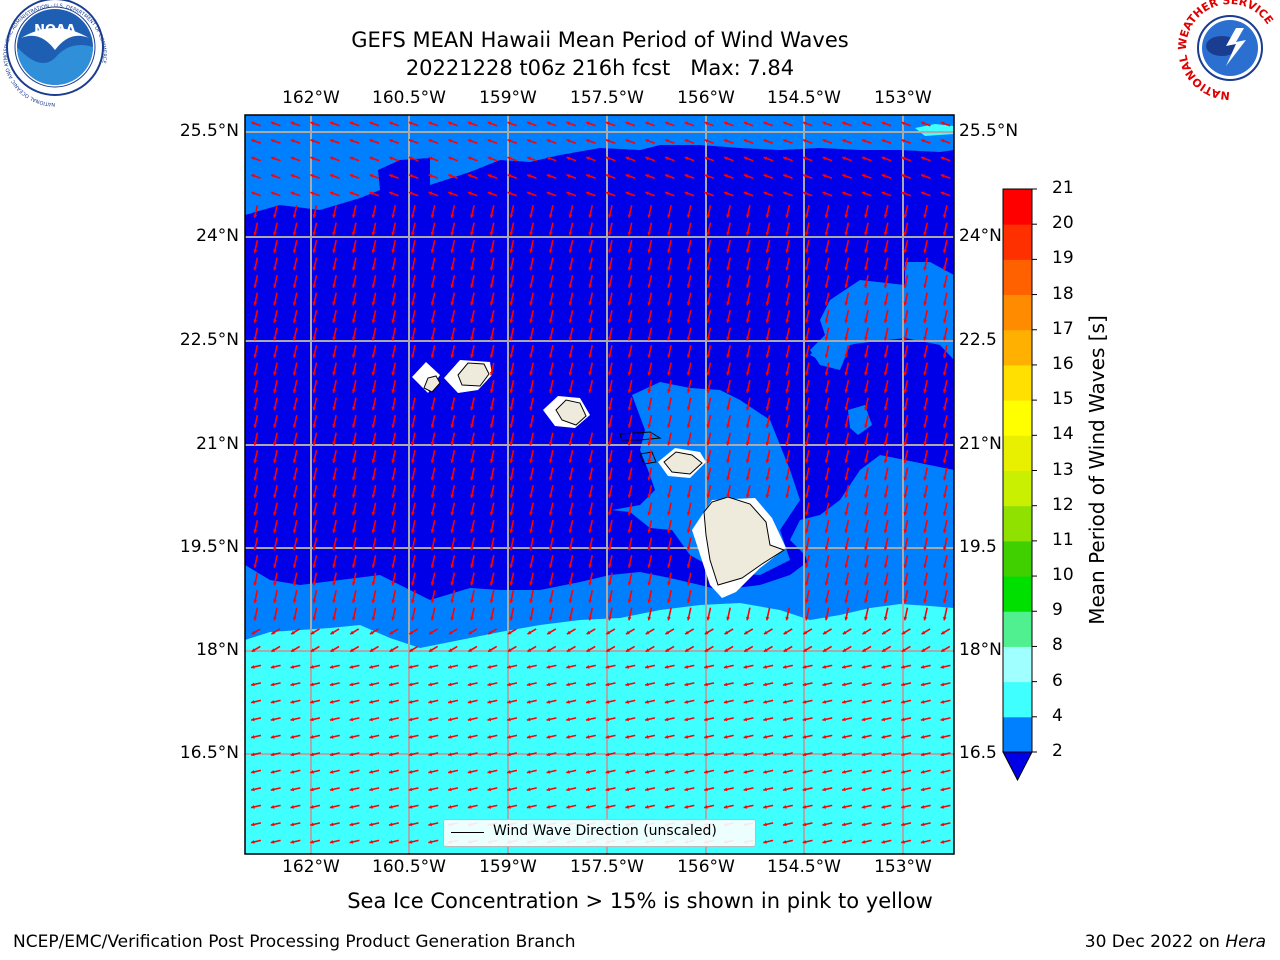 The image size is (1280, 960). I want to click on legend-line-sample, so click(467, 832).